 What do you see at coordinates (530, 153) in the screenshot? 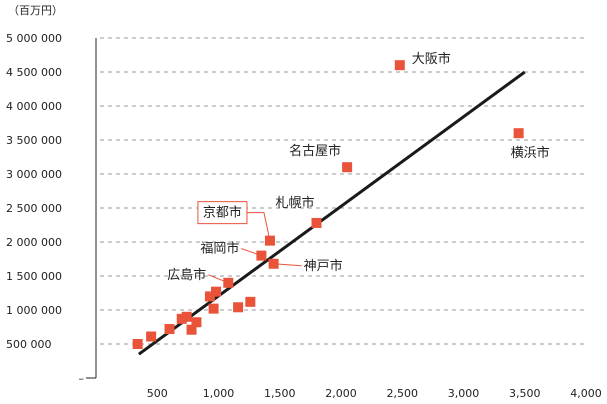
I see `city-label: 横浜市` at bounding box center [530, 153].